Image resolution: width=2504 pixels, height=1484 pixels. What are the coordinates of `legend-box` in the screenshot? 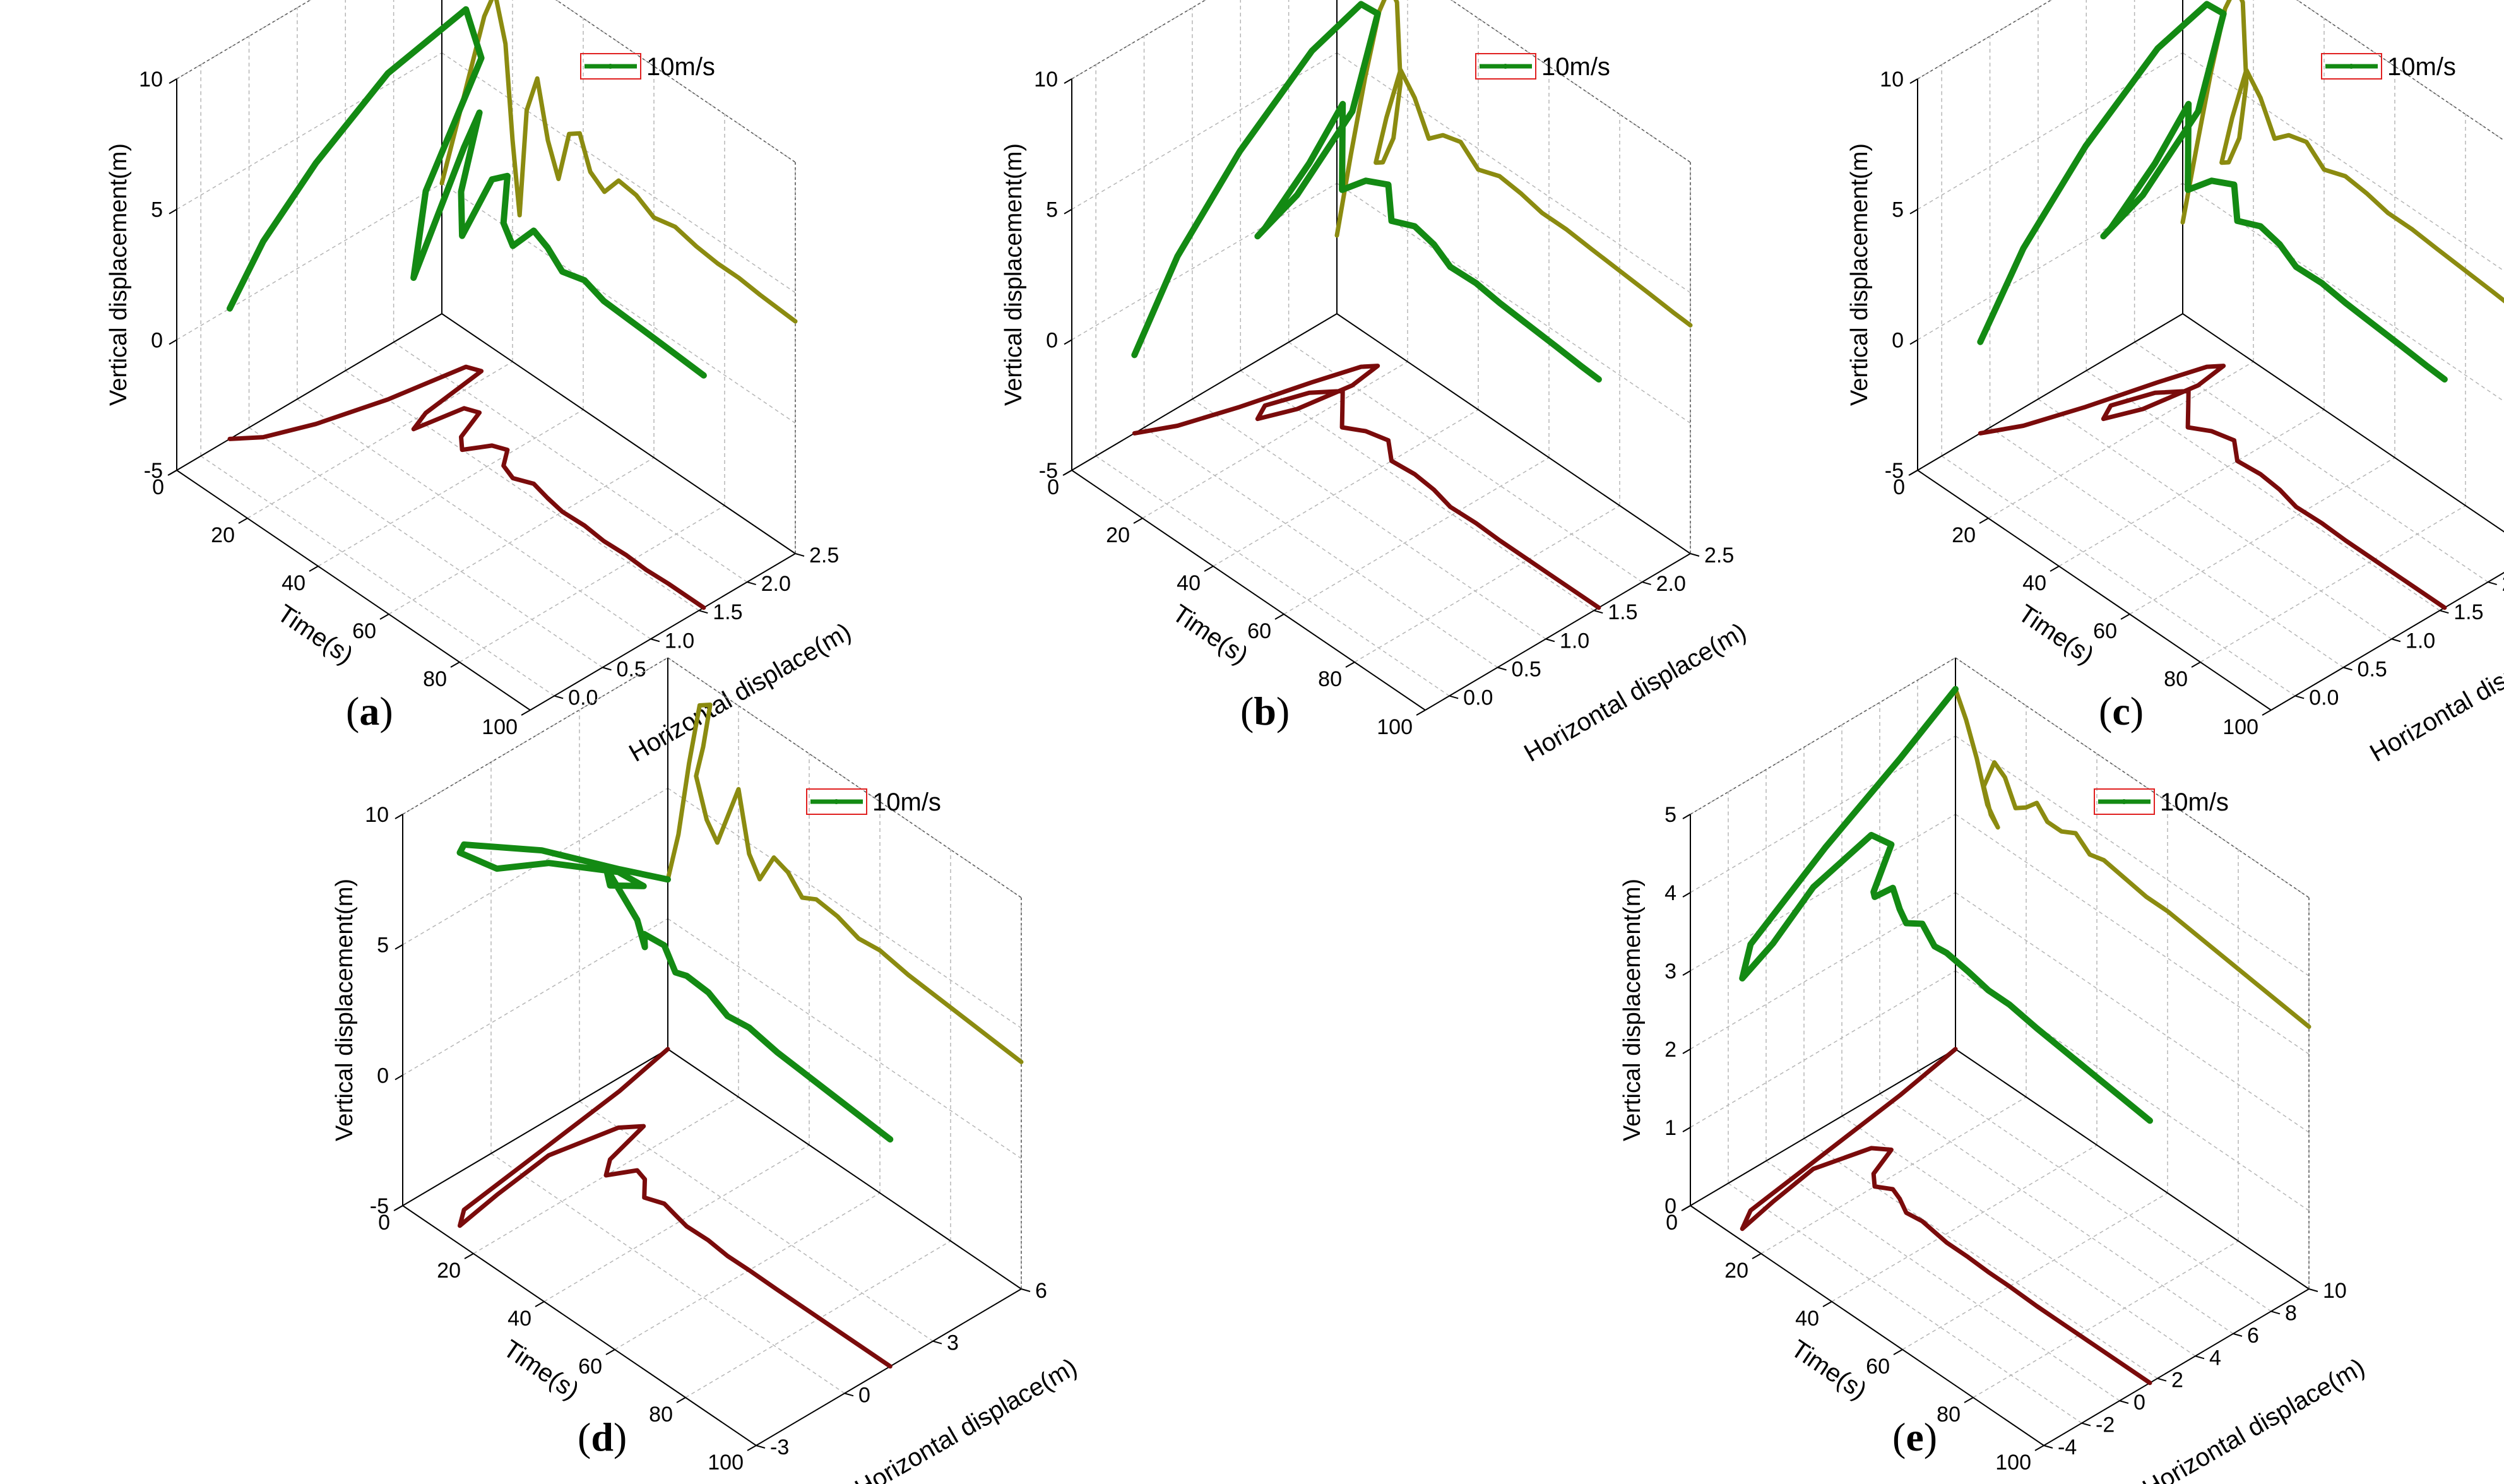 It's located at (610, 66).